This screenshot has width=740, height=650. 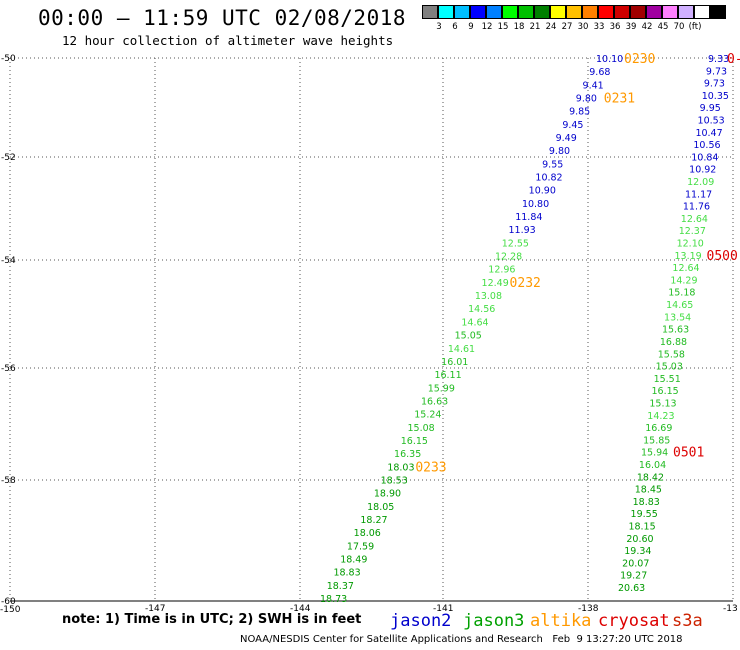 I want to click on track-left-point-label: 11.93, so click(x=521, y=230).